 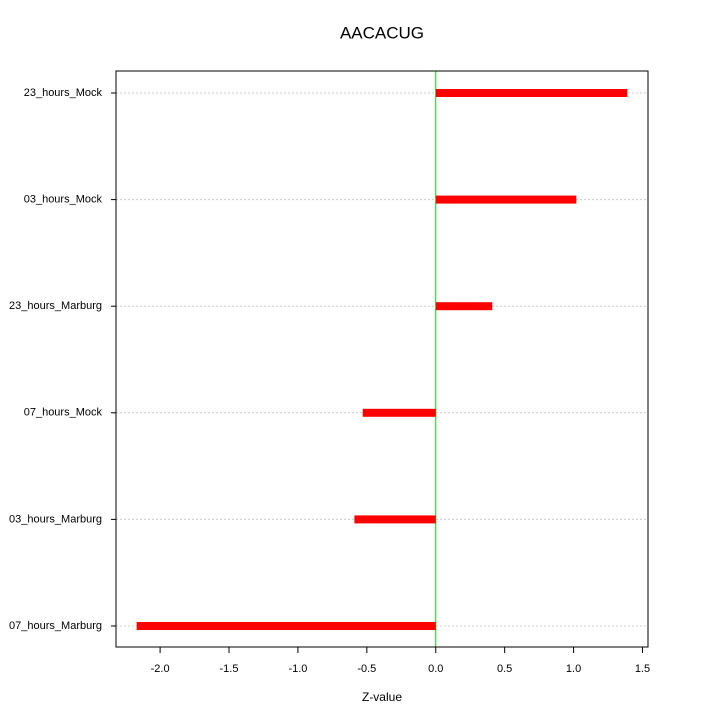 What do you see at coordinates (229, 669) in the screenshot?
I see `x-tick-label: -1.5` at bounding box center [229, 669].